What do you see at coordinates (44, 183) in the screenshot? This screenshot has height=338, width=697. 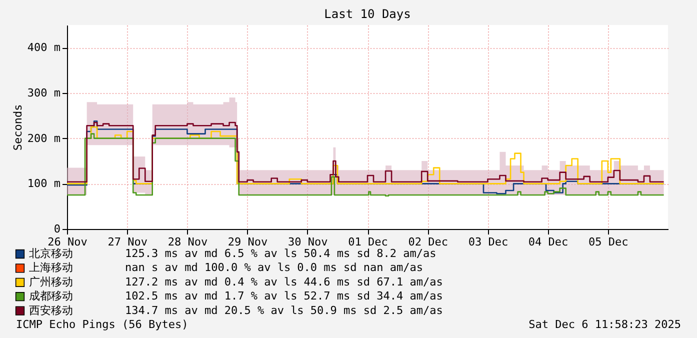 I see `y-tick-label: 100 m` at bounding box center [44, 183].